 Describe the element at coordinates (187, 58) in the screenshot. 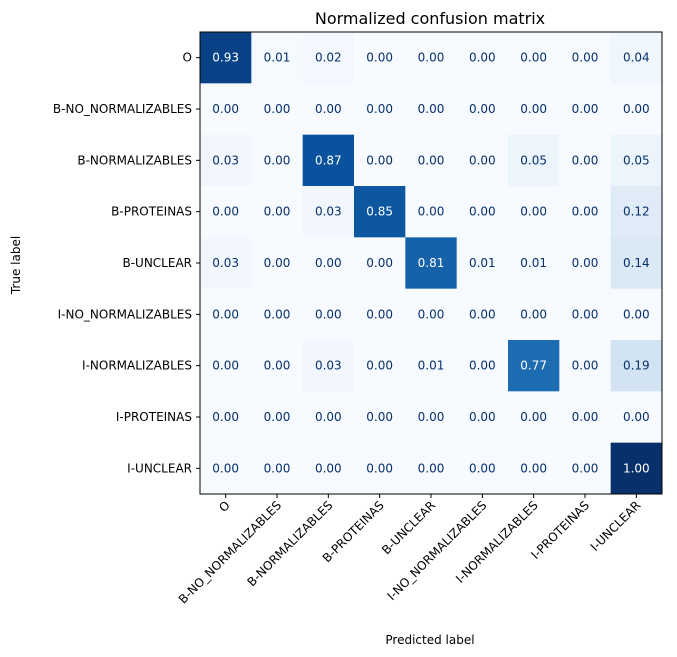

I see `y-tick-label: O` at that location.